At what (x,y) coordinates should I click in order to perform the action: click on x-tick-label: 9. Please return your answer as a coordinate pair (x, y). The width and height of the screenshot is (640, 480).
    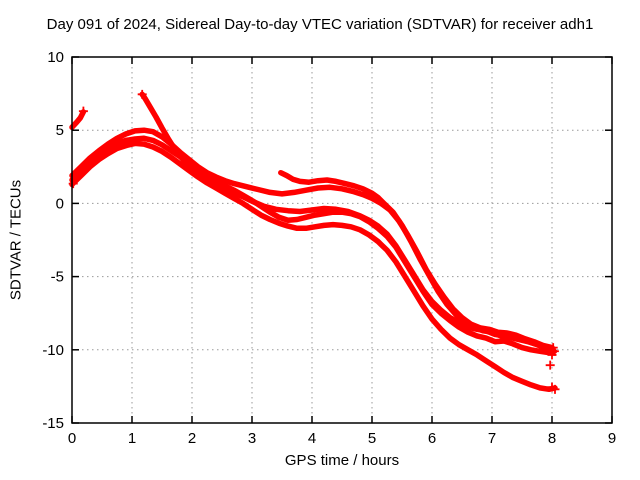
    Looking at the image, I should click on (612, 438).